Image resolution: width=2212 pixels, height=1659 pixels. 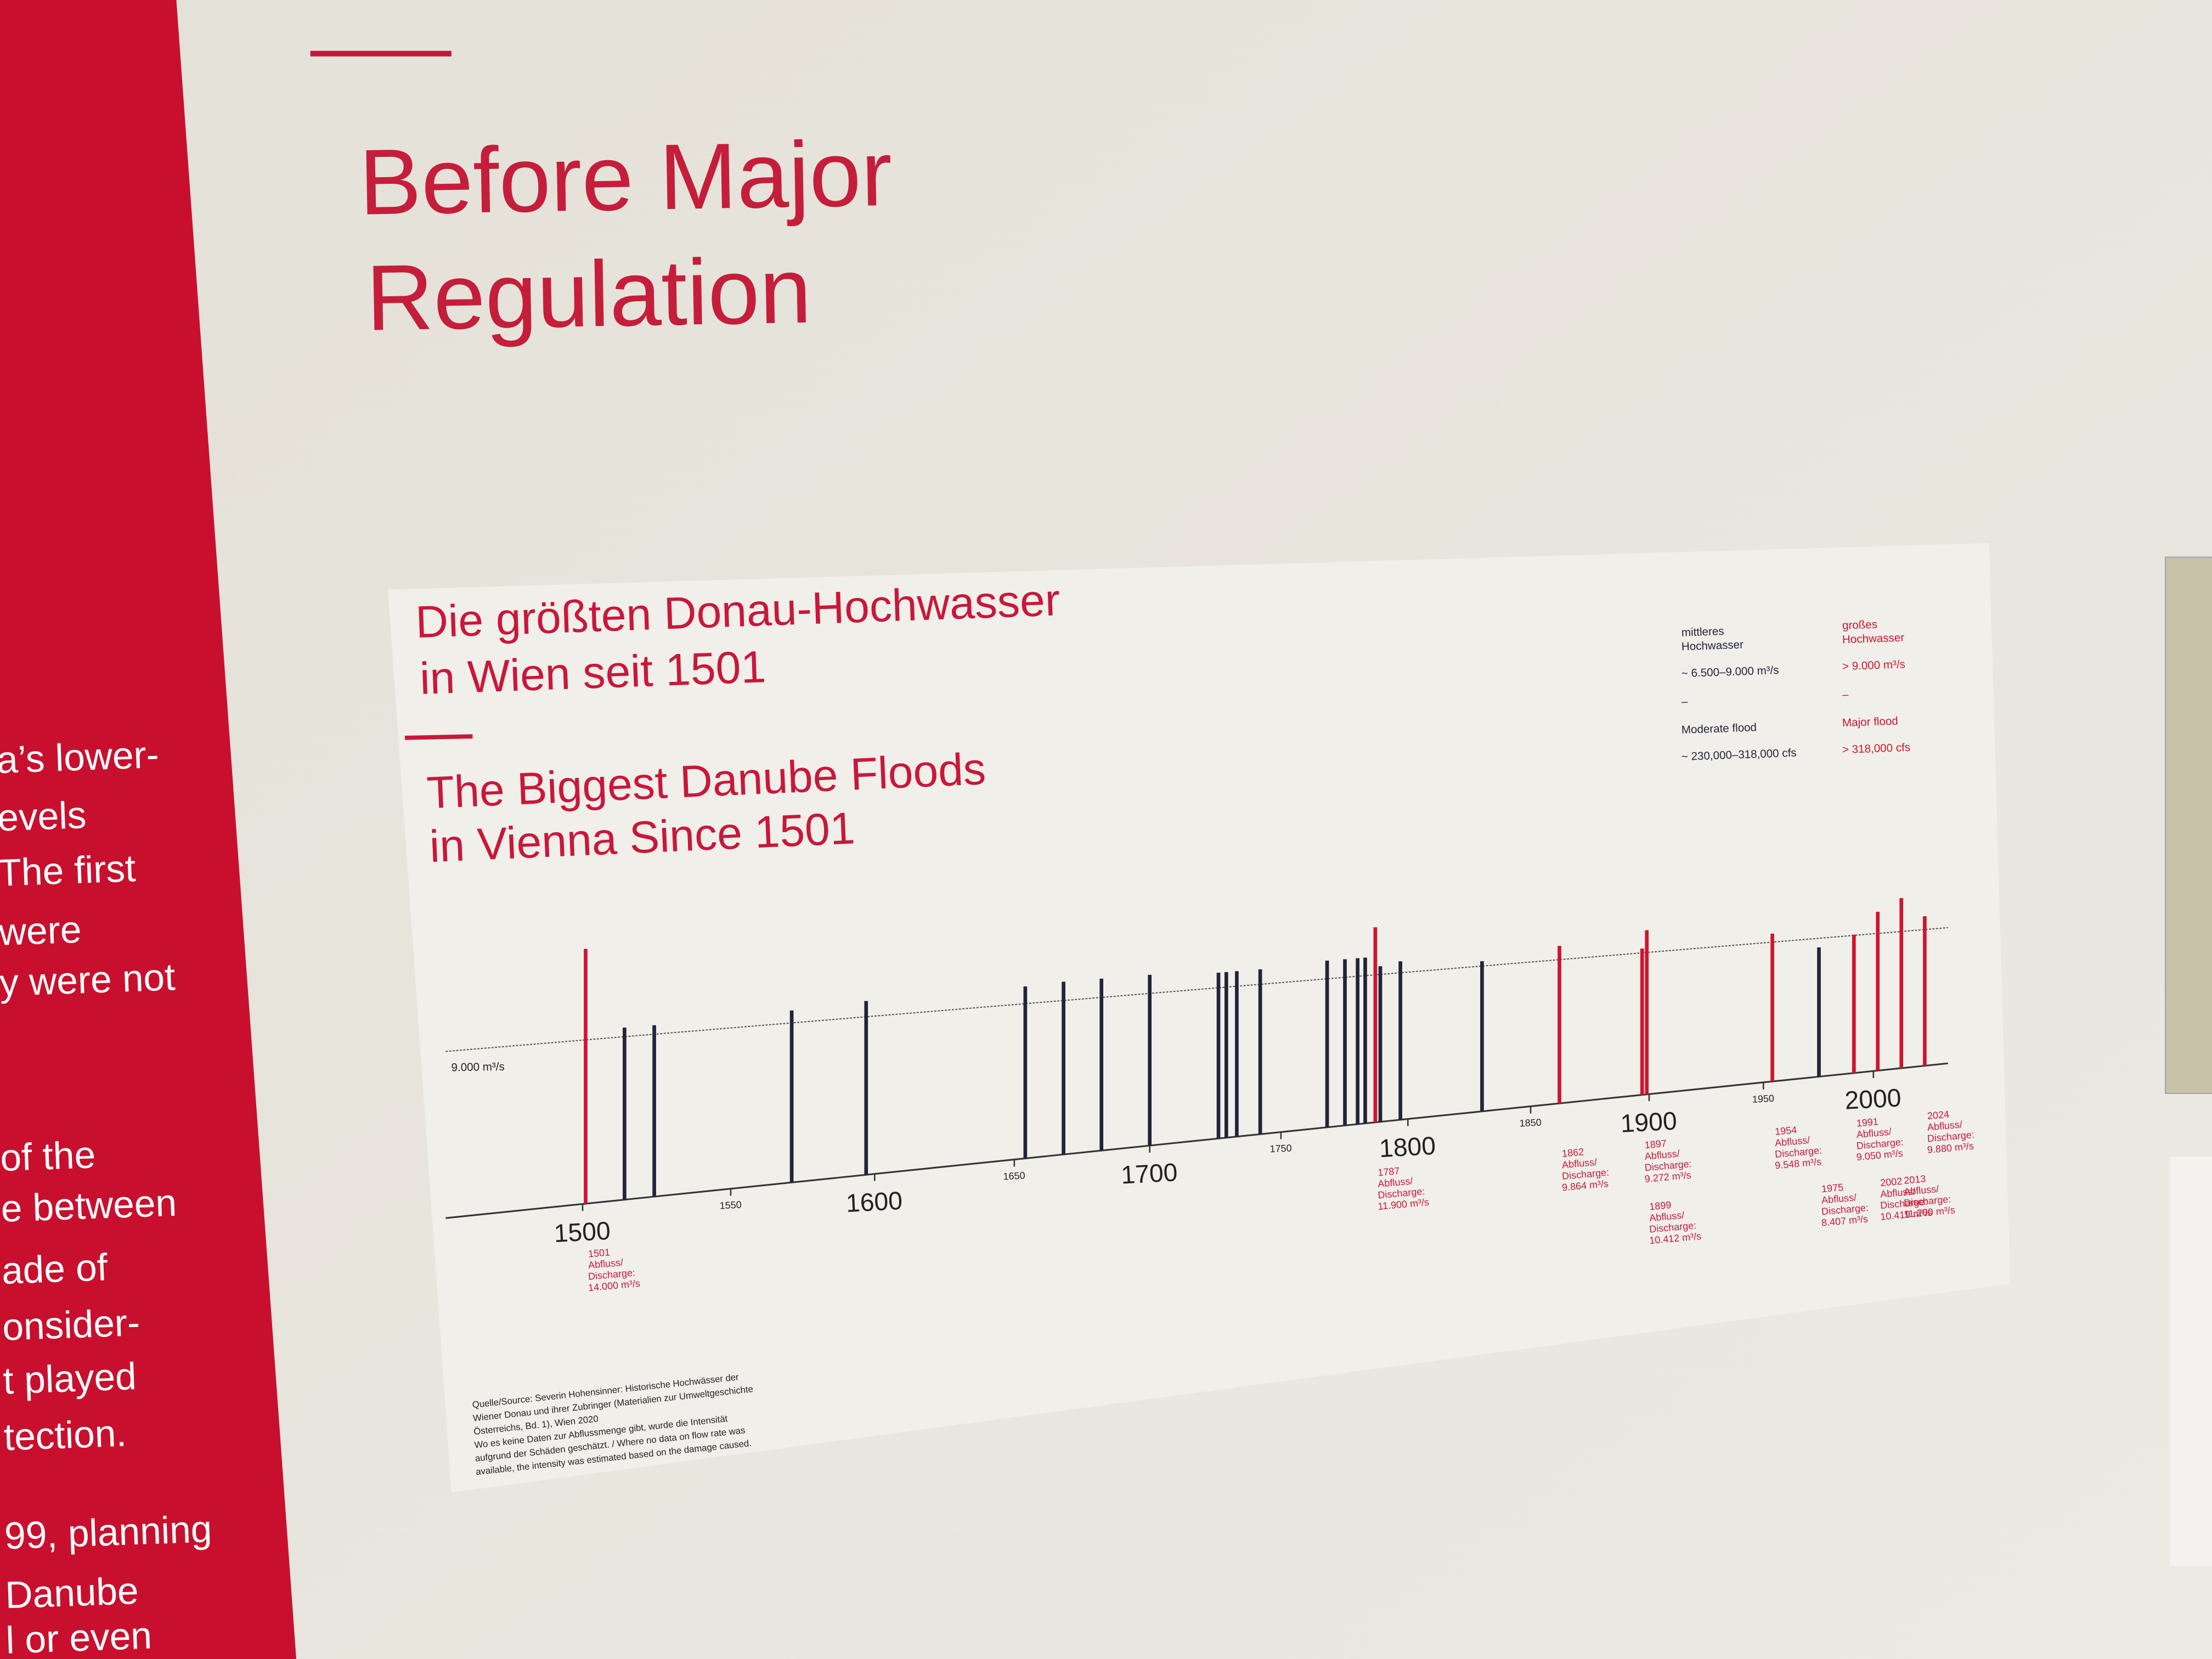 I want to click on data-label: 1862, so click(x=1572, y=1152).